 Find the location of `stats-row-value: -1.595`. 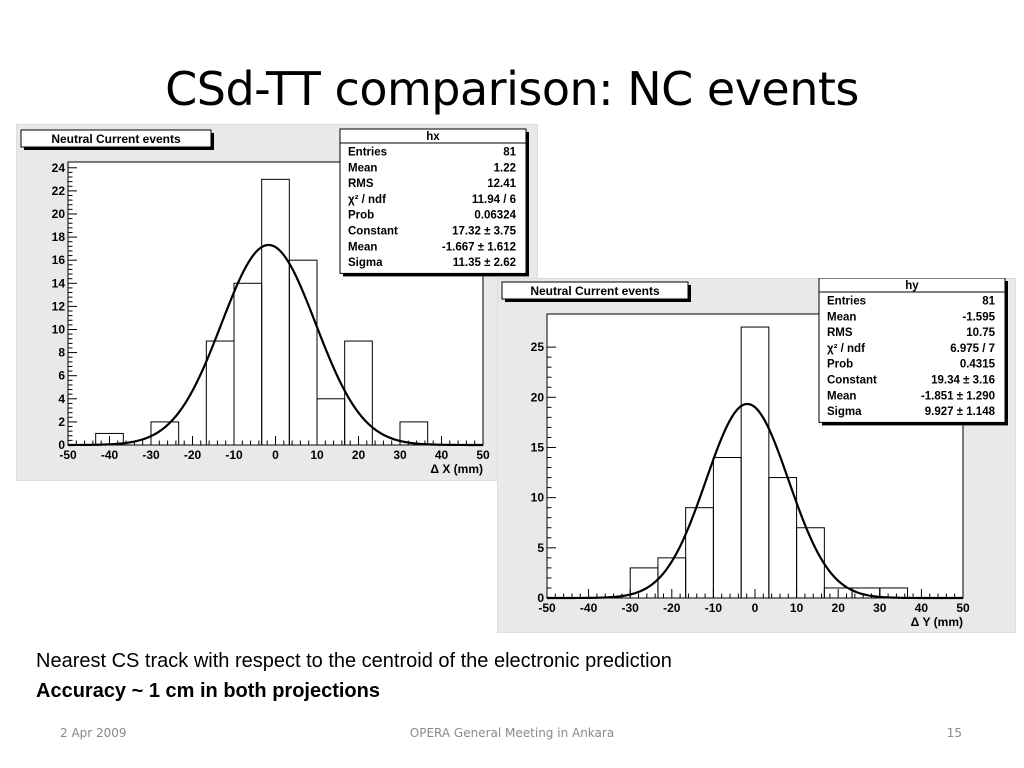

stats-row-value: -1.595 is located at coordinates (978, 317).